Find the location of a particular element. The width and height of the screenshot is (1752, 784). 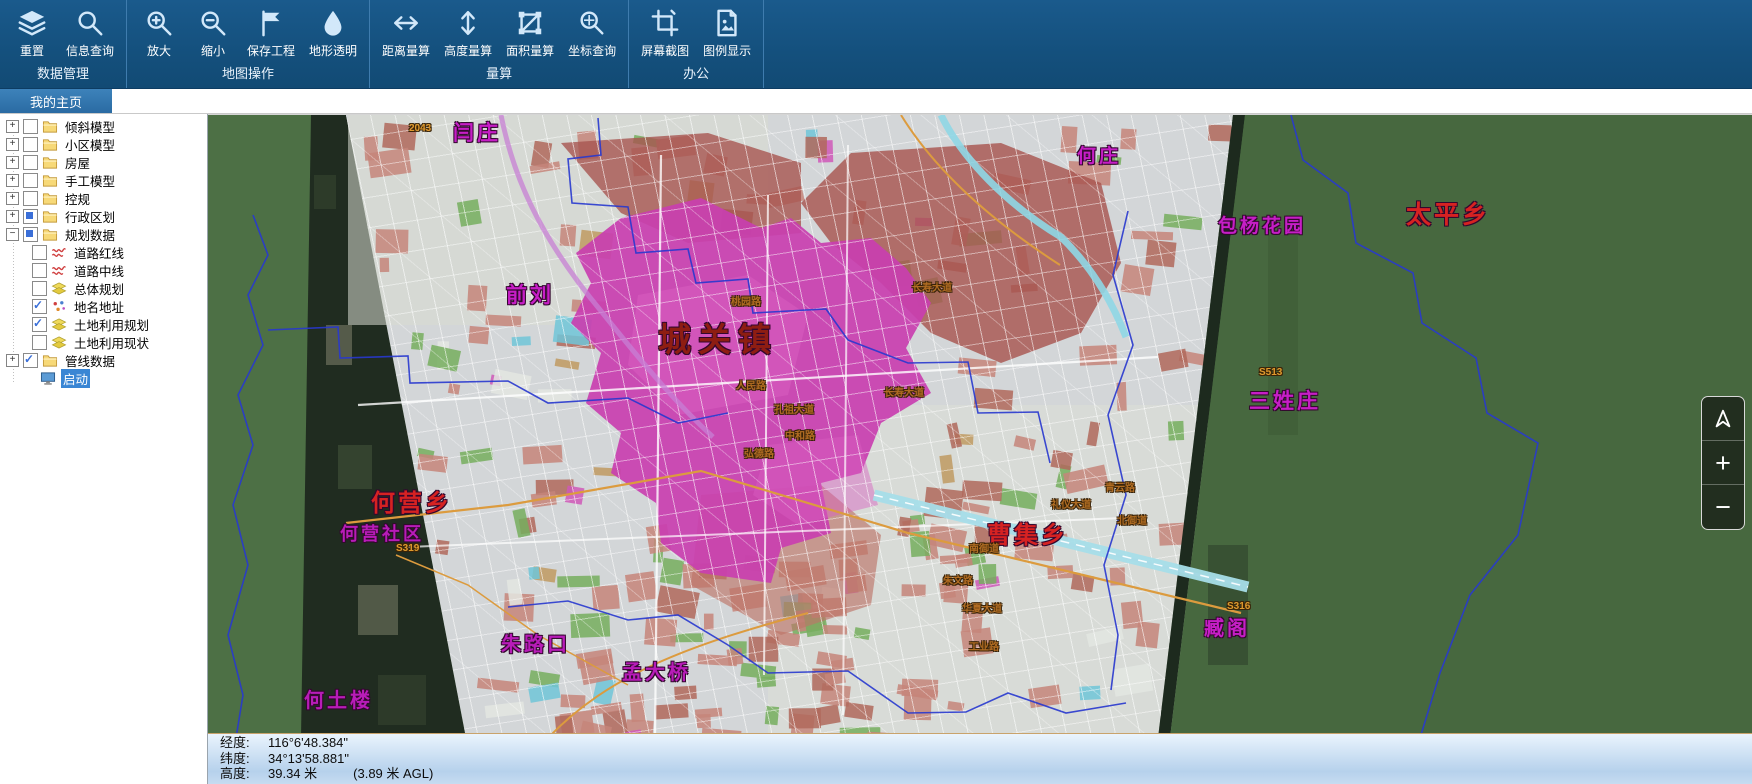

ribbon-button-screenshot-crop: 屏幕截图 is located at coordinates (665, 32).